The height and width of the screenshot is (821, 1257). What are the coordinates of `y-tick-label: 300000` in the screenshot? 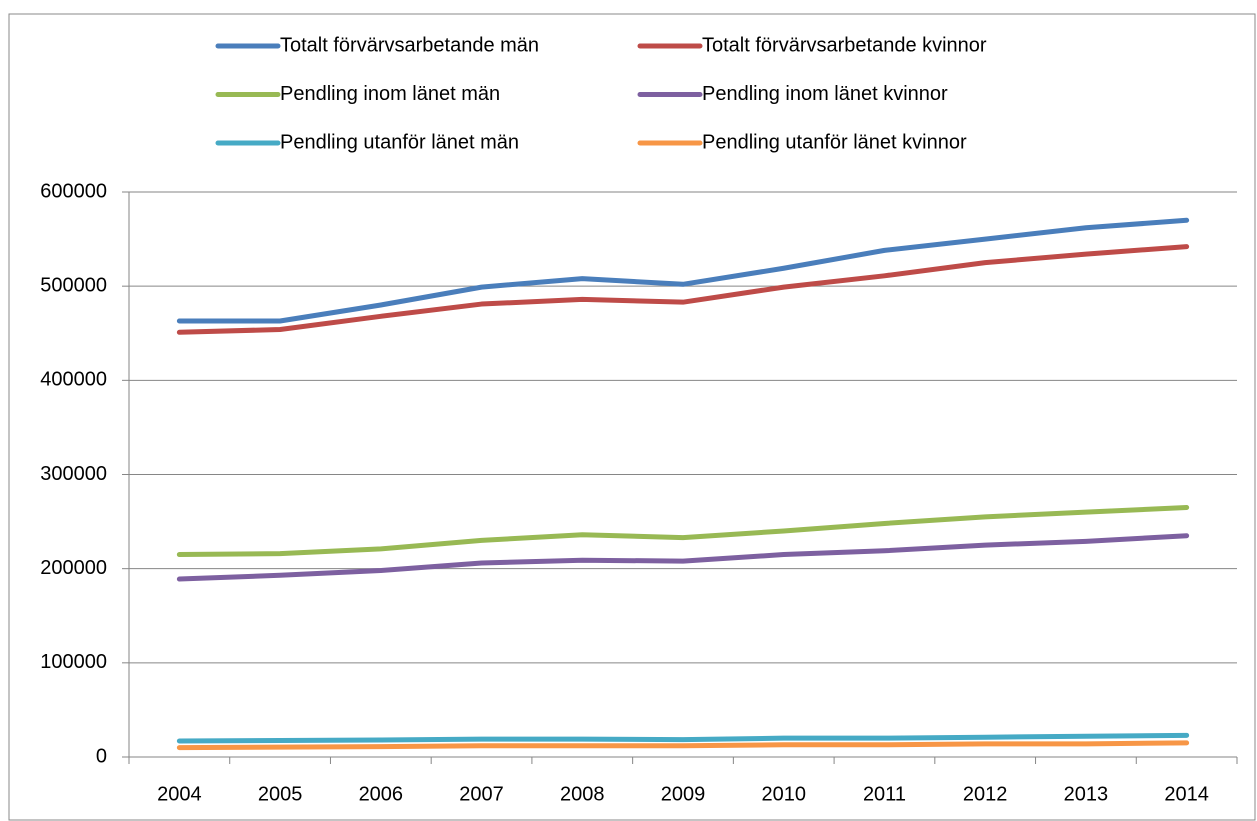 It's located at (73, 474).